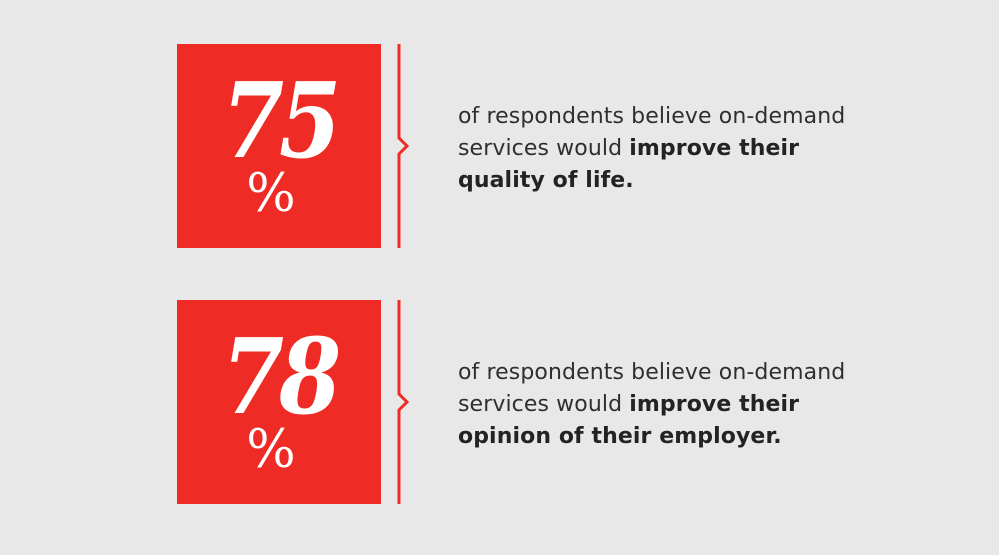 The height and width of the screenshot is (555, 999). I want to click on stat-number-box: 78 %, so click(279, 402).